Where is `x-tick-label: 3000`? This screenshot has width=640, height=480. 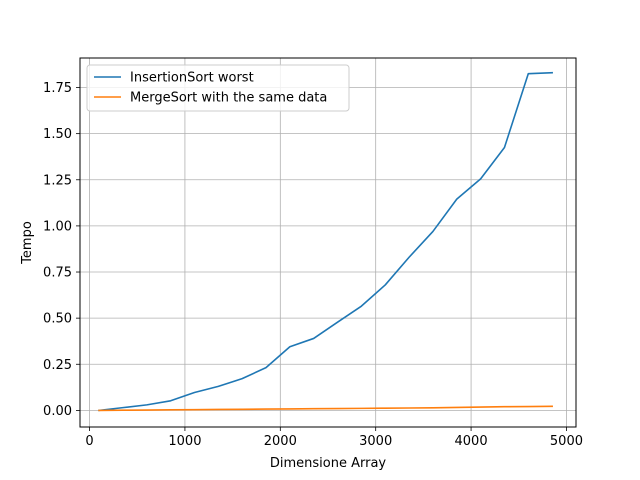
x-tick-label: 3000 is located at coordinates (375, 441).